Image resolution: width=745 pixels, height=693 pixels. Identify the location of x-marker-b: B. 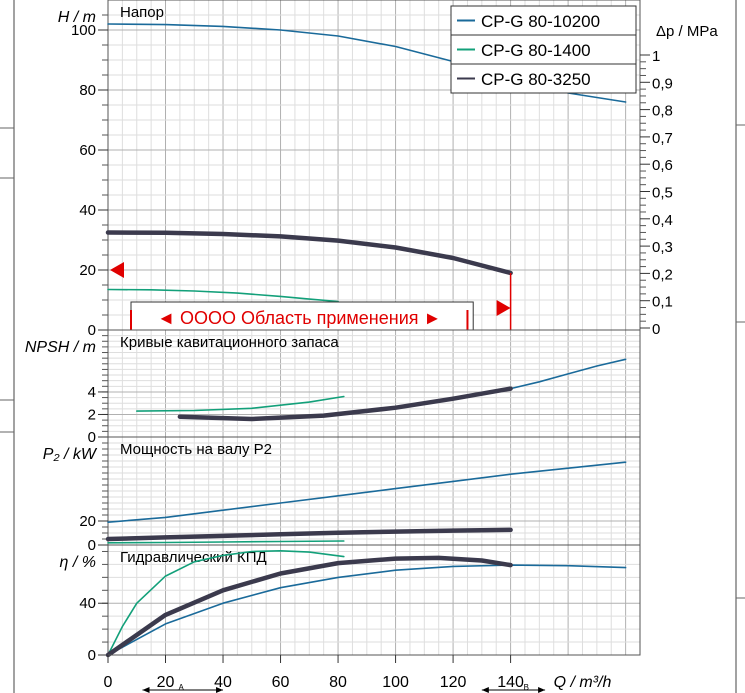
(526, 687).